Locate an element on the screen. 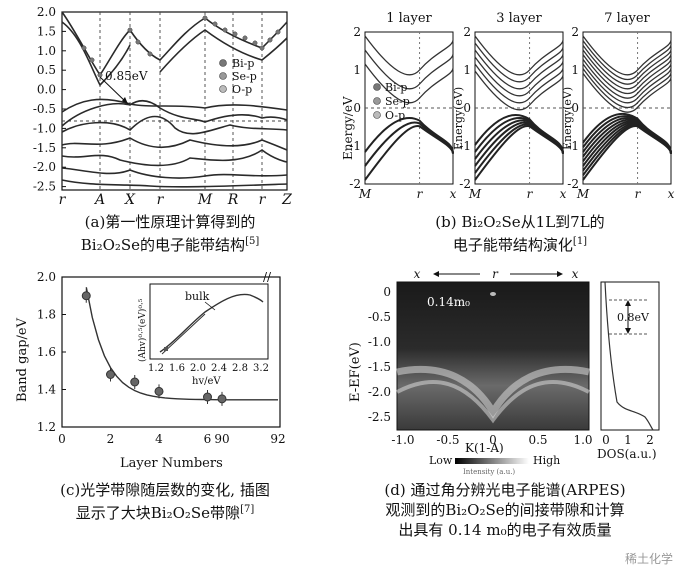 This screenshot has height=574, width=685. panel-a-legend-label: O-p is located at coordinates (242, 89).